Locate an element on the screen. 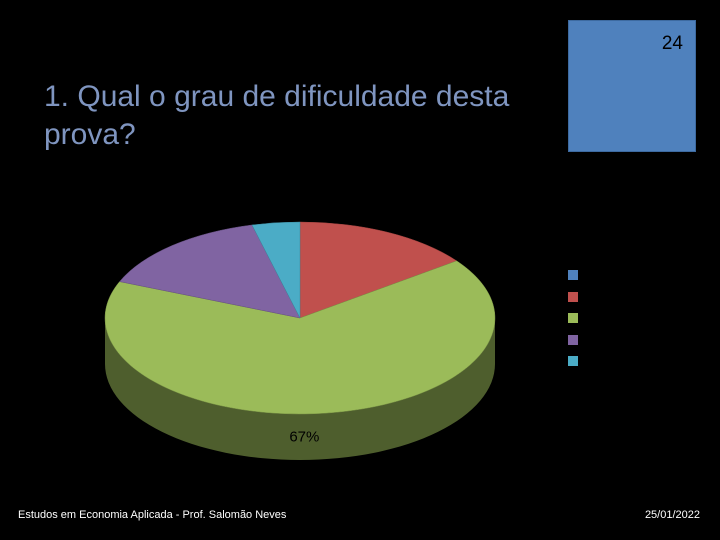  pie-label-3: 15% is located at coordinates (188, 222).